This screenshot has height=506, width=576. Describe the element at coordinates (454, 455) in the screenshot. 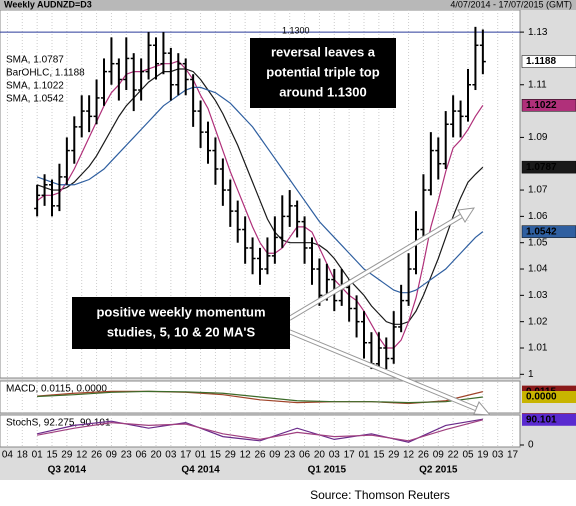

I see `x-tick-label: 22` at that location.